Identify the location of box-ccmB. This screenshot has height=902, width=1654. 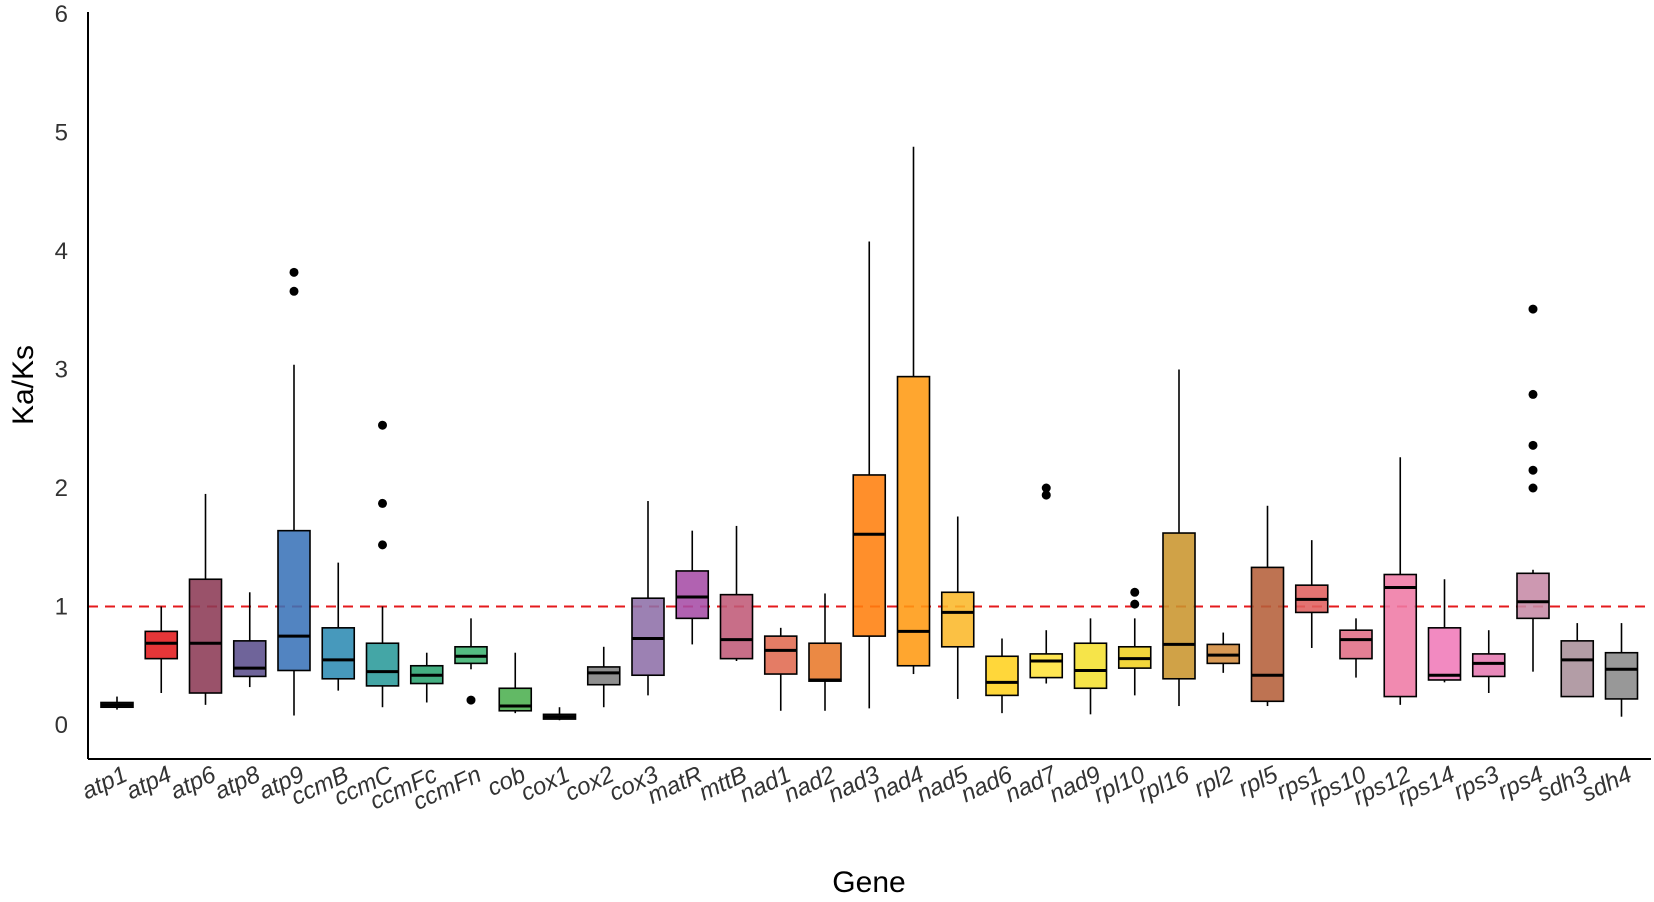
(338, 626).